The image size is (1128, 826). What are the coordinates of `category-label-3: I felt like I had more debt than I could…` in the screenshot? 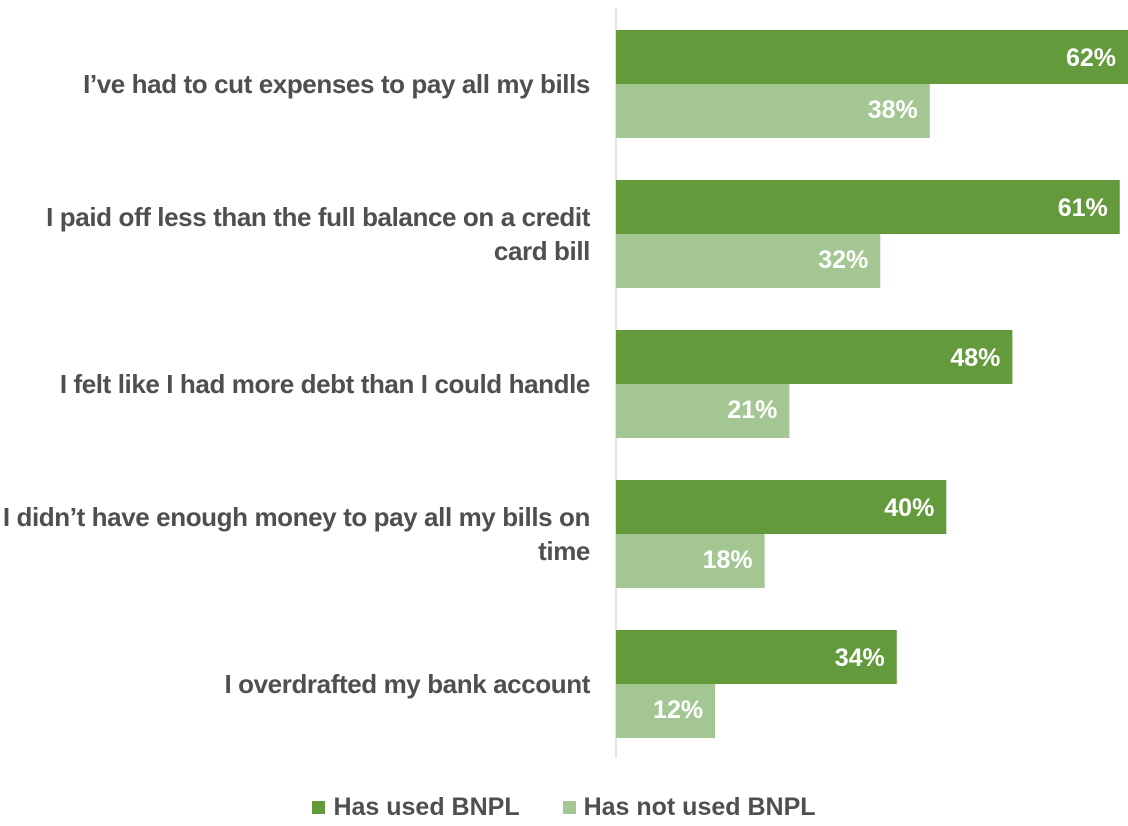 It's located at (325, 384).